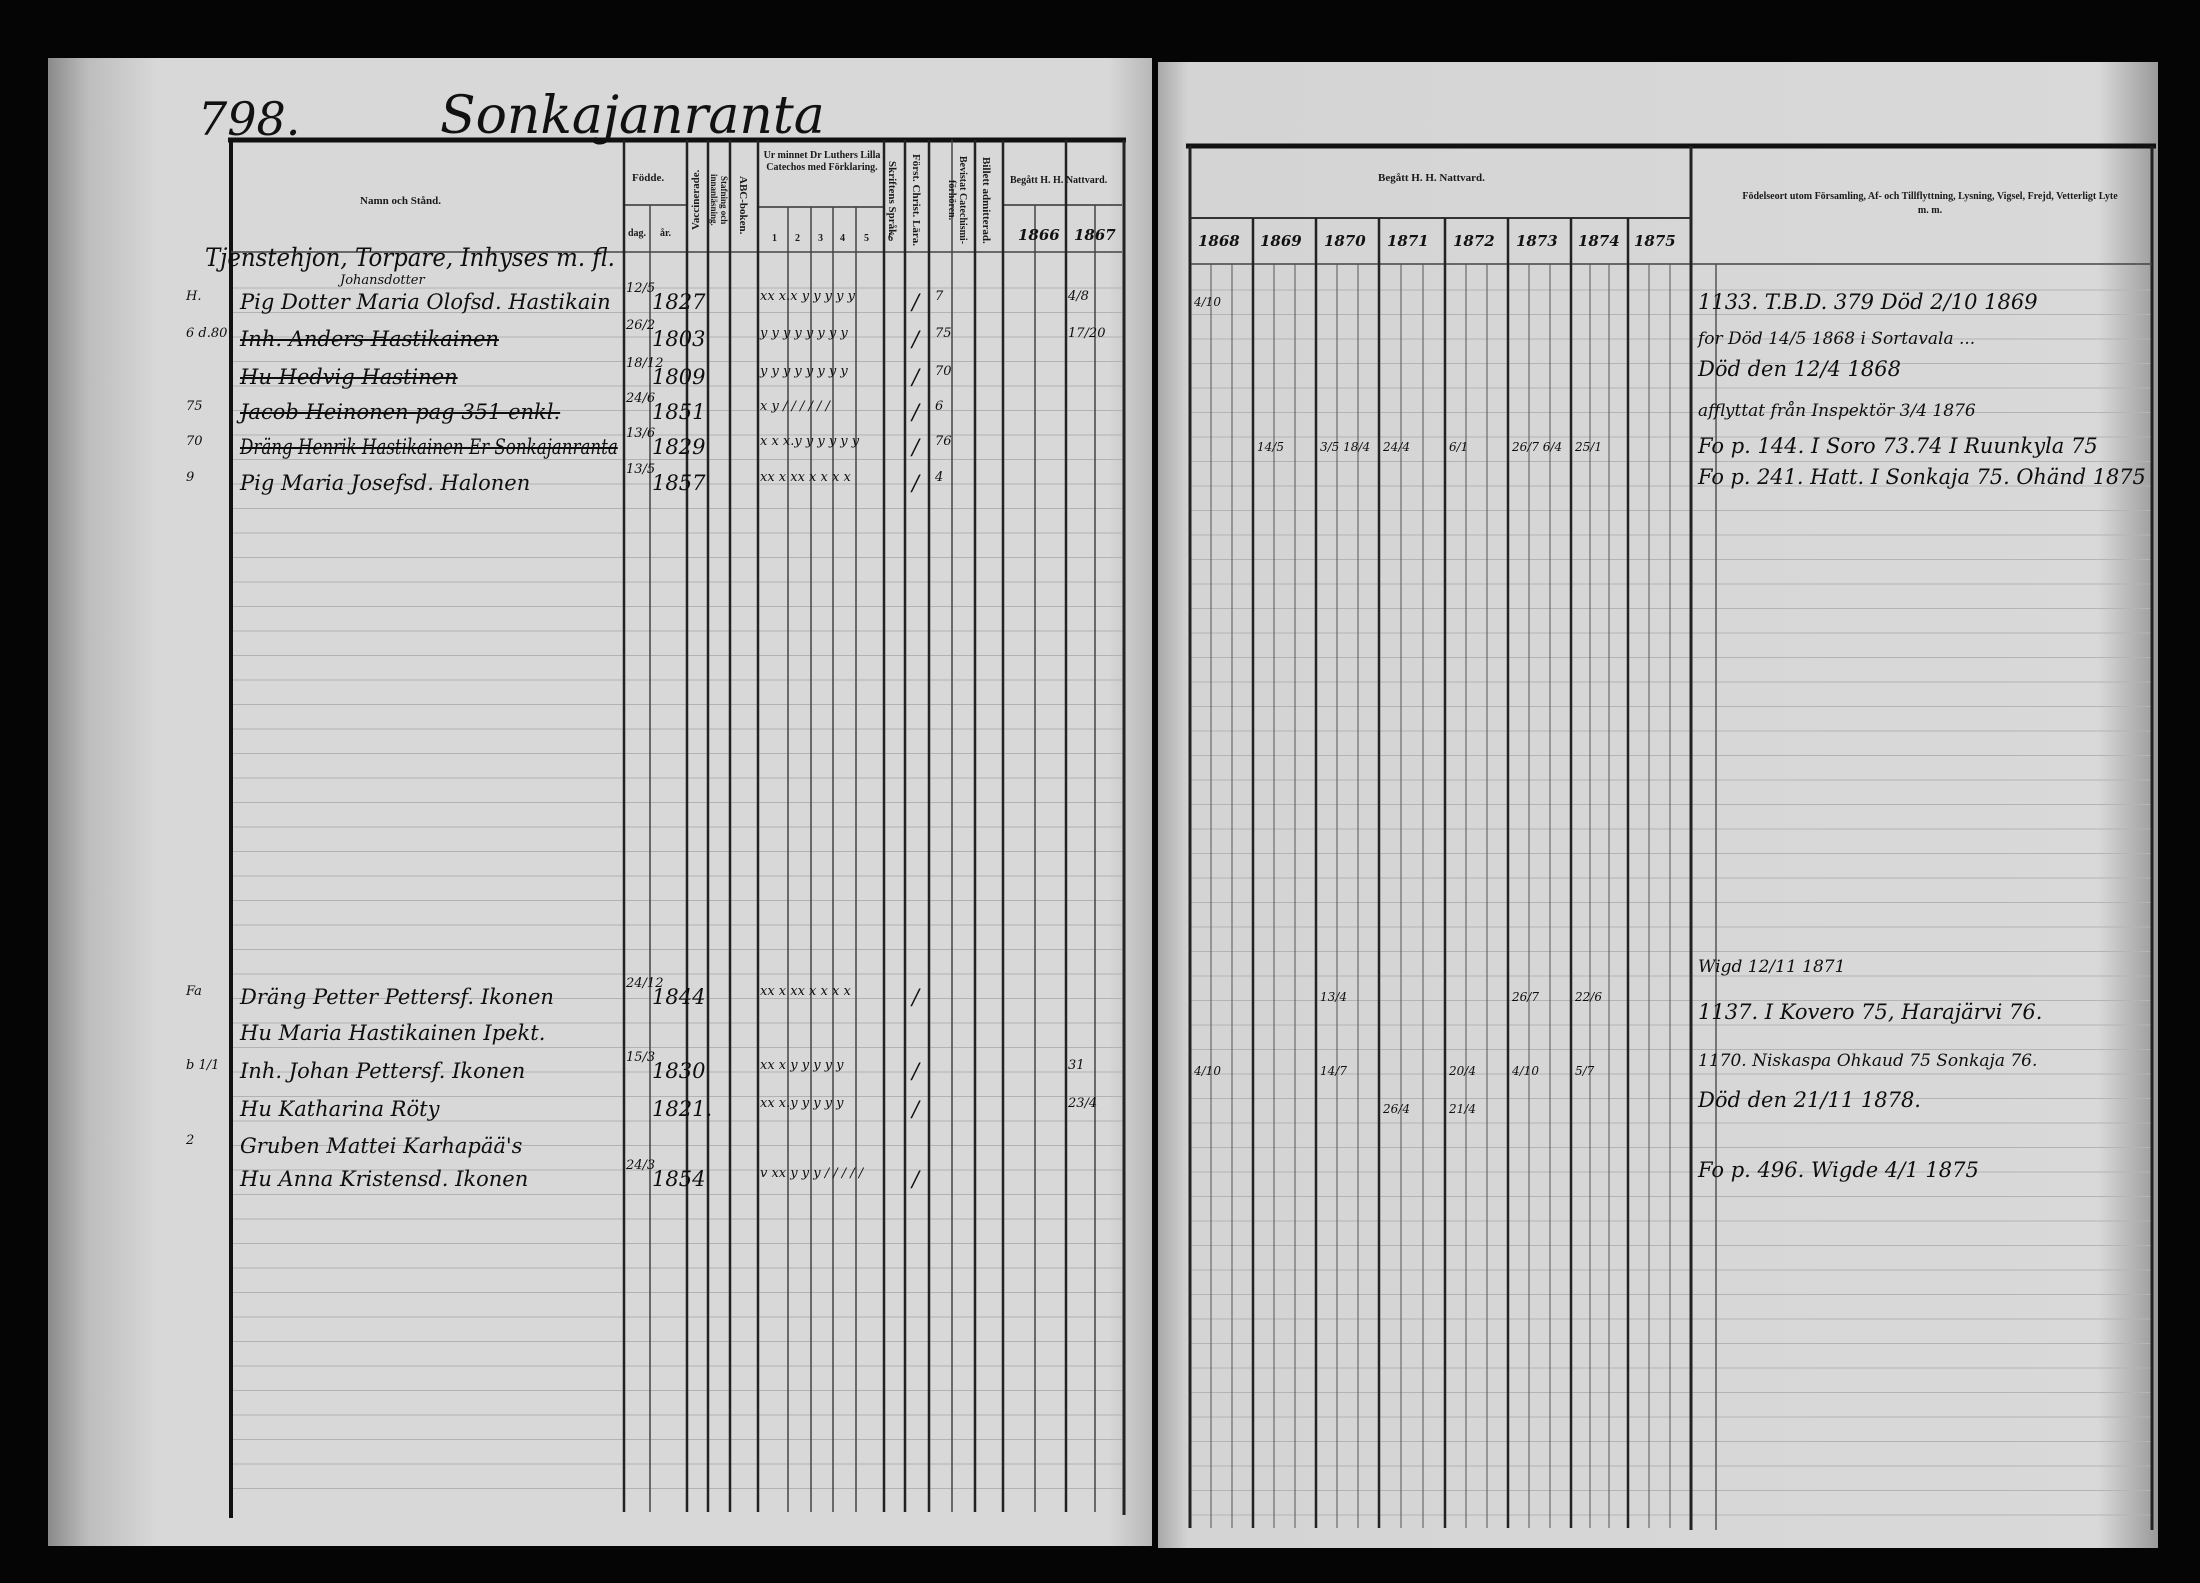 This screenshot has width=2200, height=1583. Describe the element at coordinates (1219, 241) in the screenshot. I see `year-1868: 1868` at that location.